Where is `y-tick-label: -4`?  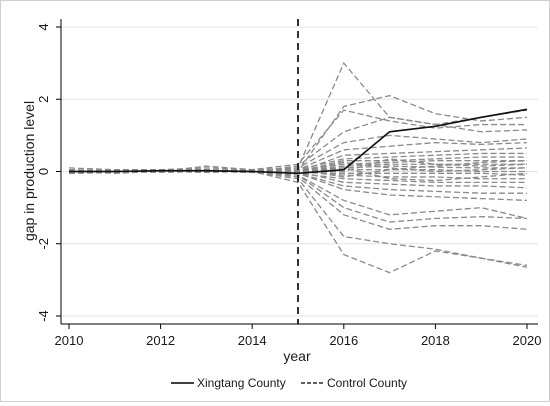
y-tick-label: -4 is located at coordinates (43, 316).